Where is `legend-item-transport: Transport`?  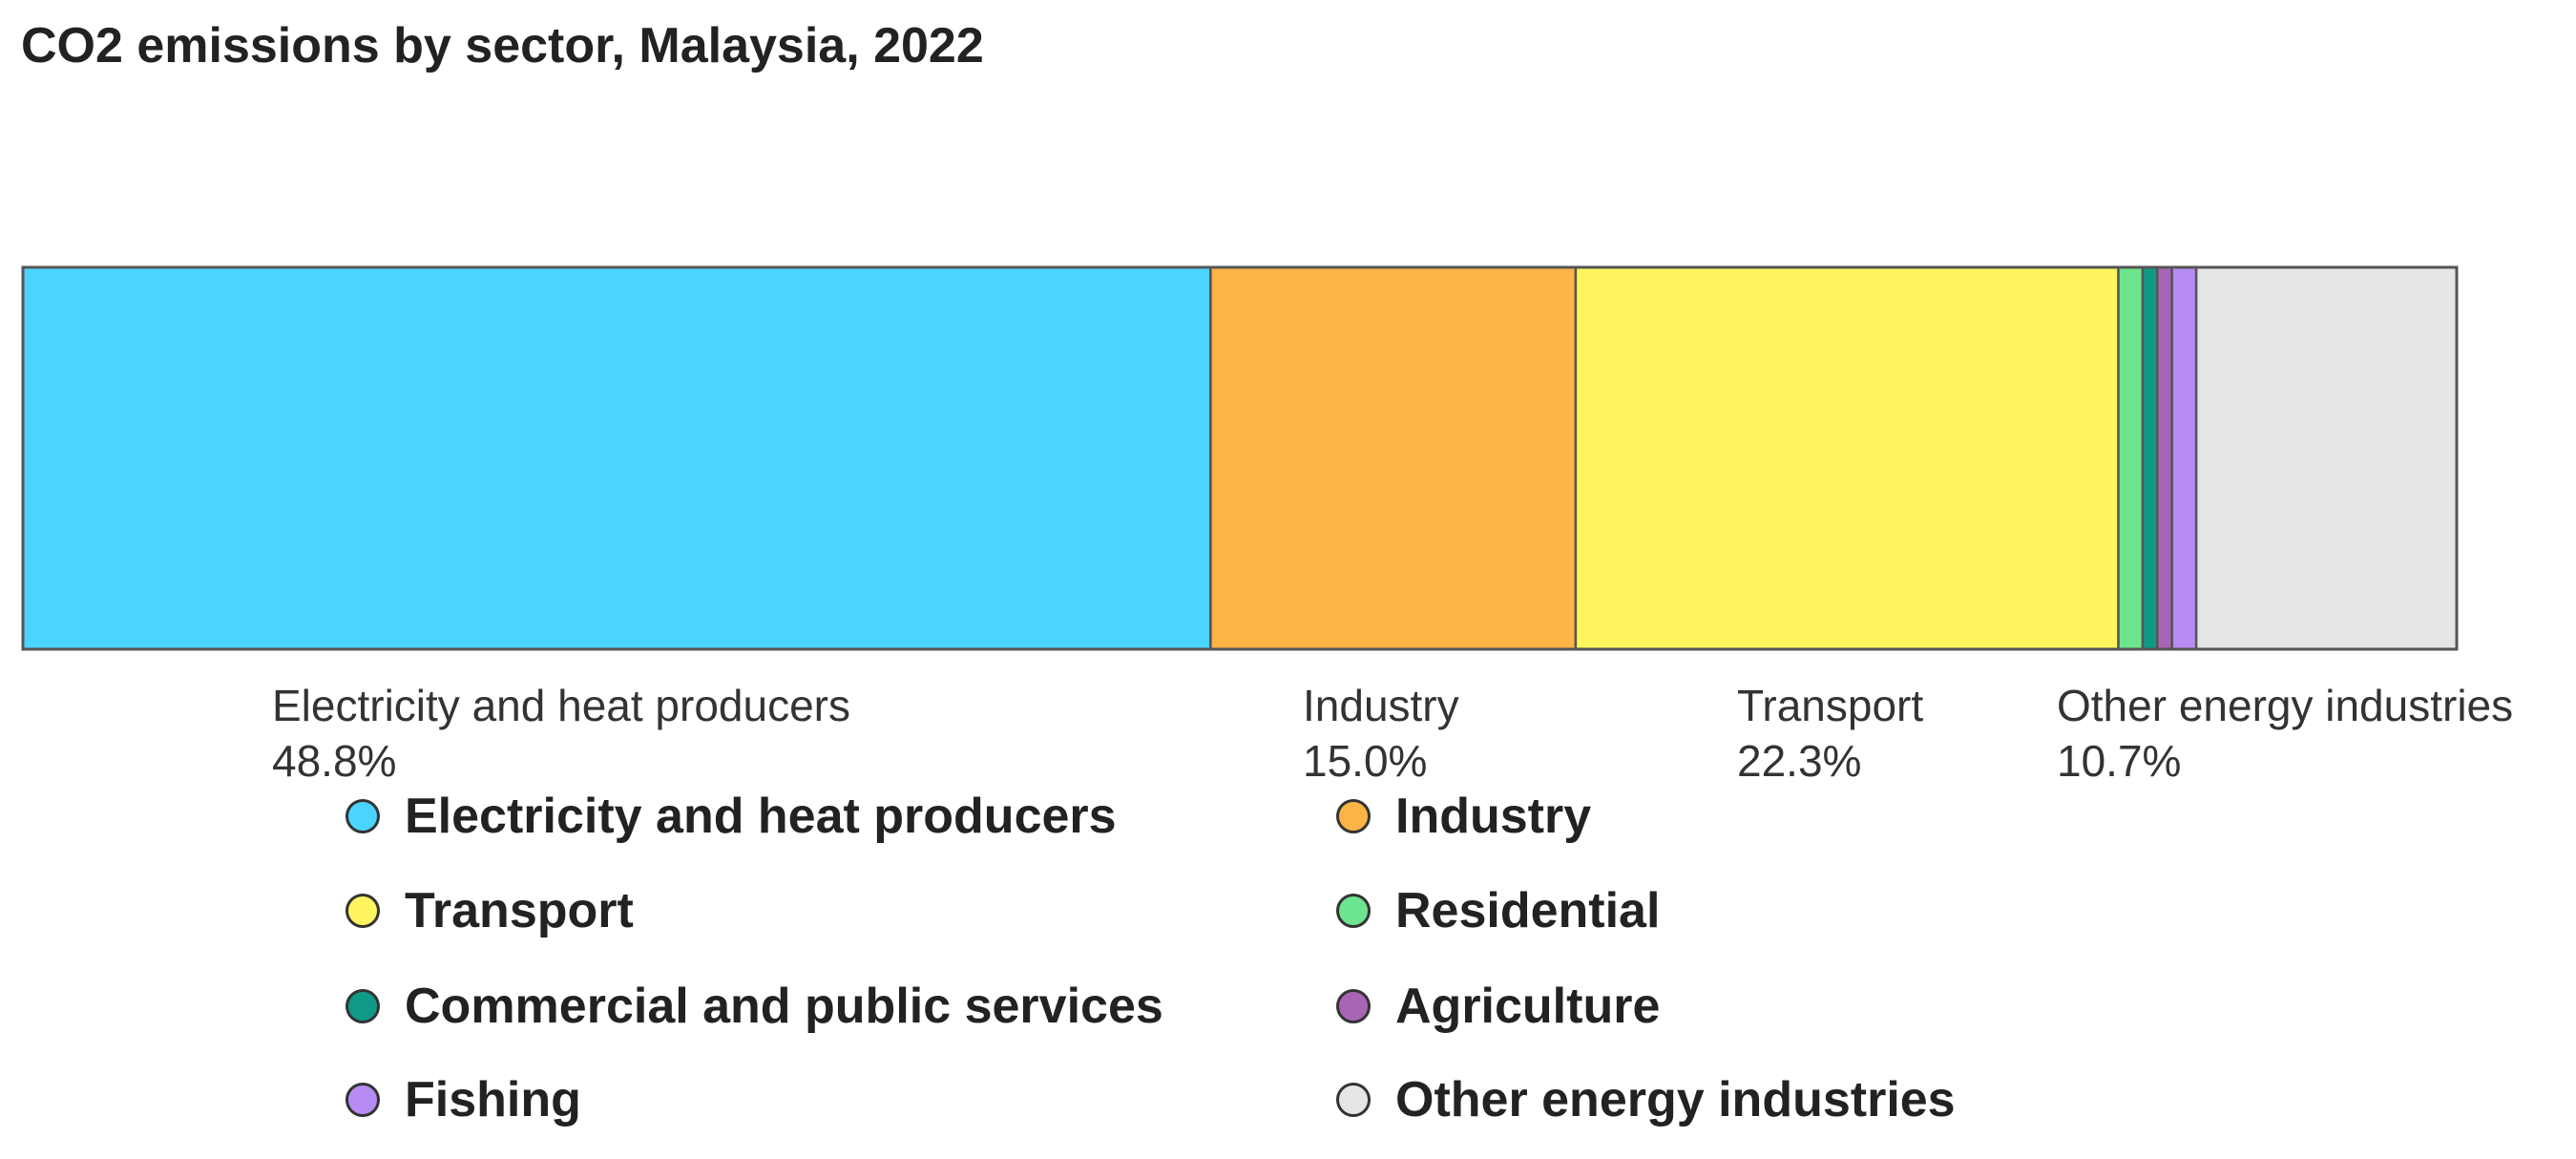
legend-item-transport: Transport is located at coordinates (490, 910).